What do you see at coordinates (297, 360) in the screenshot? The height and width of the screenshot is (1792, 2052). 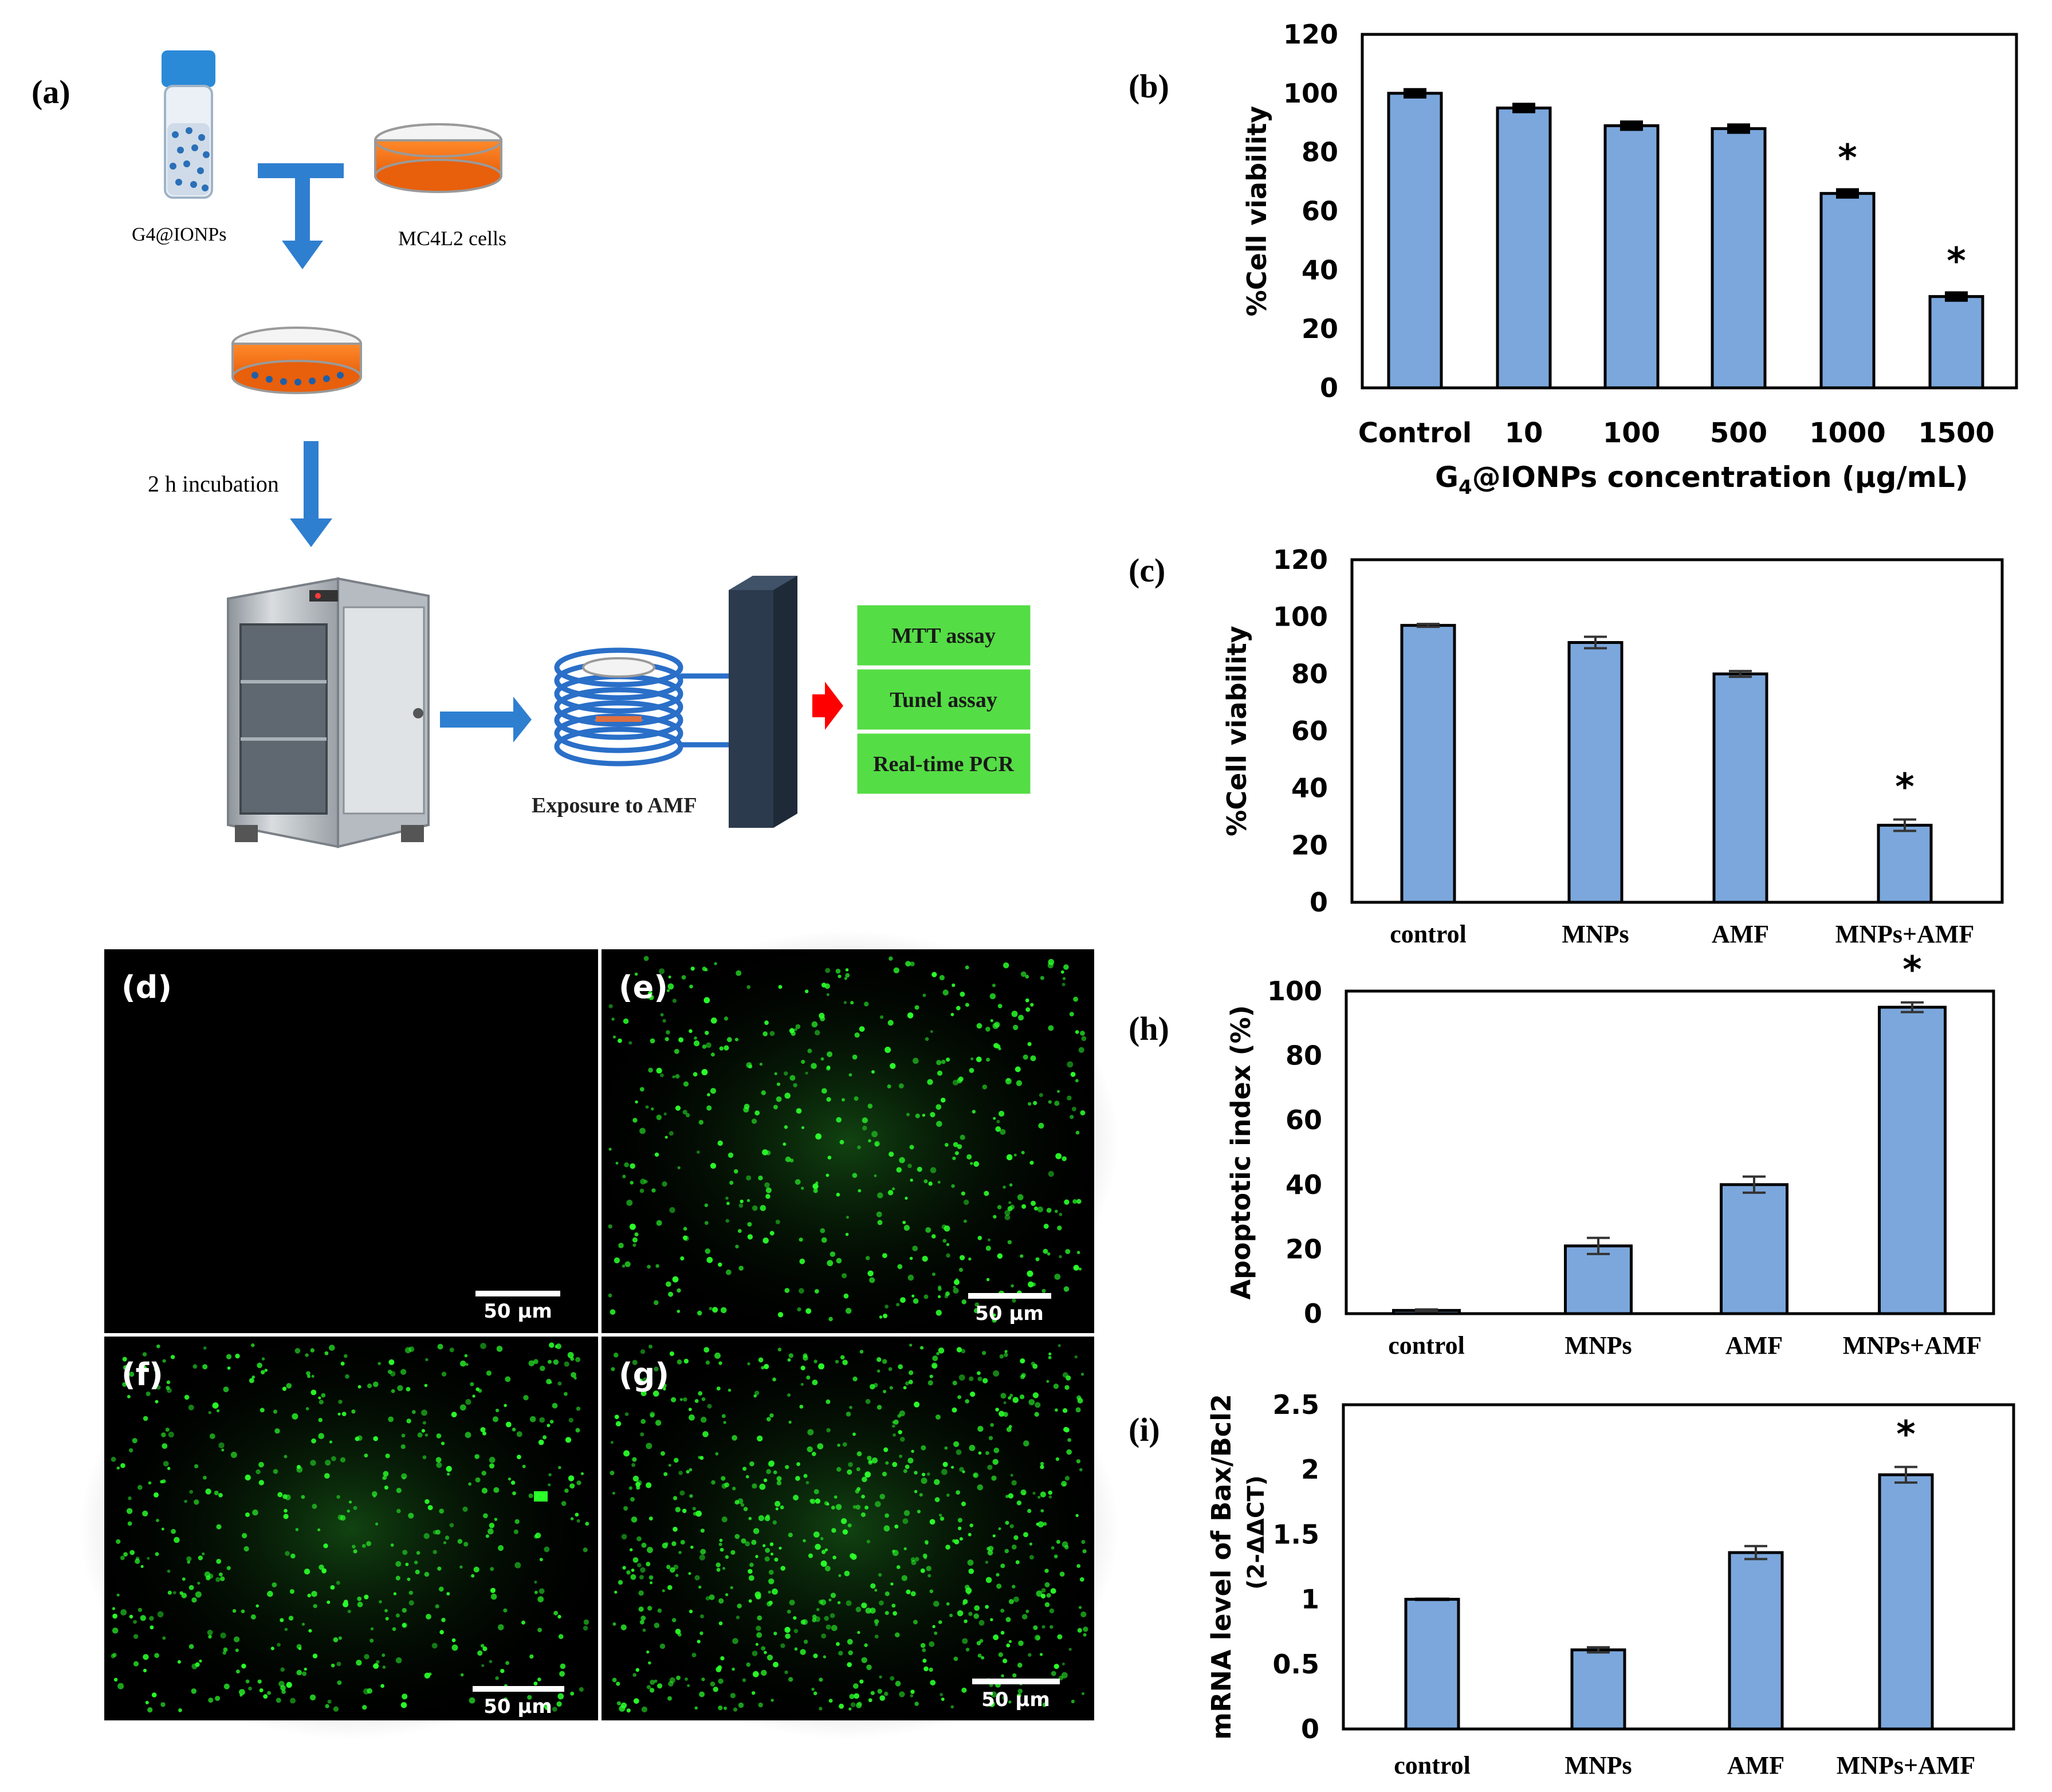 I see `treated-dish-icon` at bounding box center [297, 360].